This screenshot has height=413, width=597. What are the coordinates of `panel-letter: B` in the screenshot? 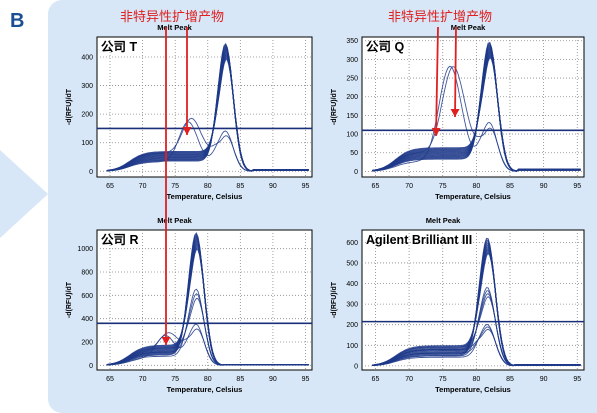 It's located at (17, 21).